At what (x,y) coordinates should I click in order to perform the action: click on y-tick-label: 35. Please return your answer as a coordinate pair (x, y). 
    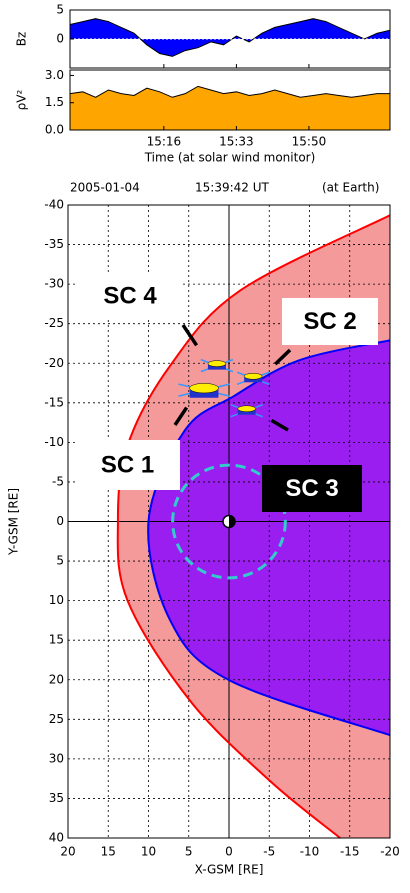
    Looking at the image, I should click on (56, 798).